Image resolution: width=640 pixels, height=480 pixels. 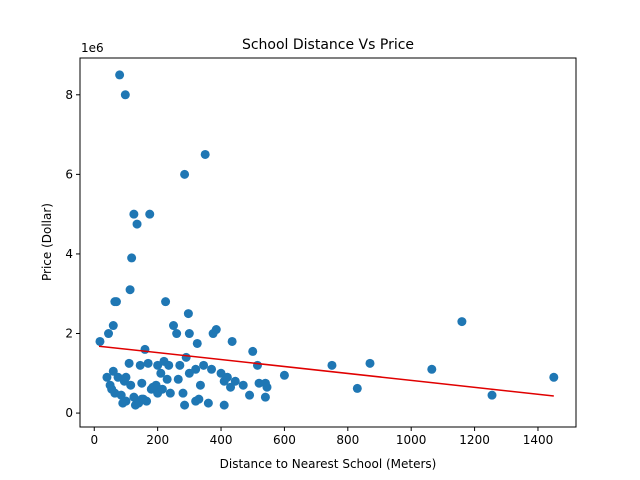 What do you see at coordinates (69, 334) in the screenshot?
I see `y-tick-label: 2` at bounding box center [69, 334].